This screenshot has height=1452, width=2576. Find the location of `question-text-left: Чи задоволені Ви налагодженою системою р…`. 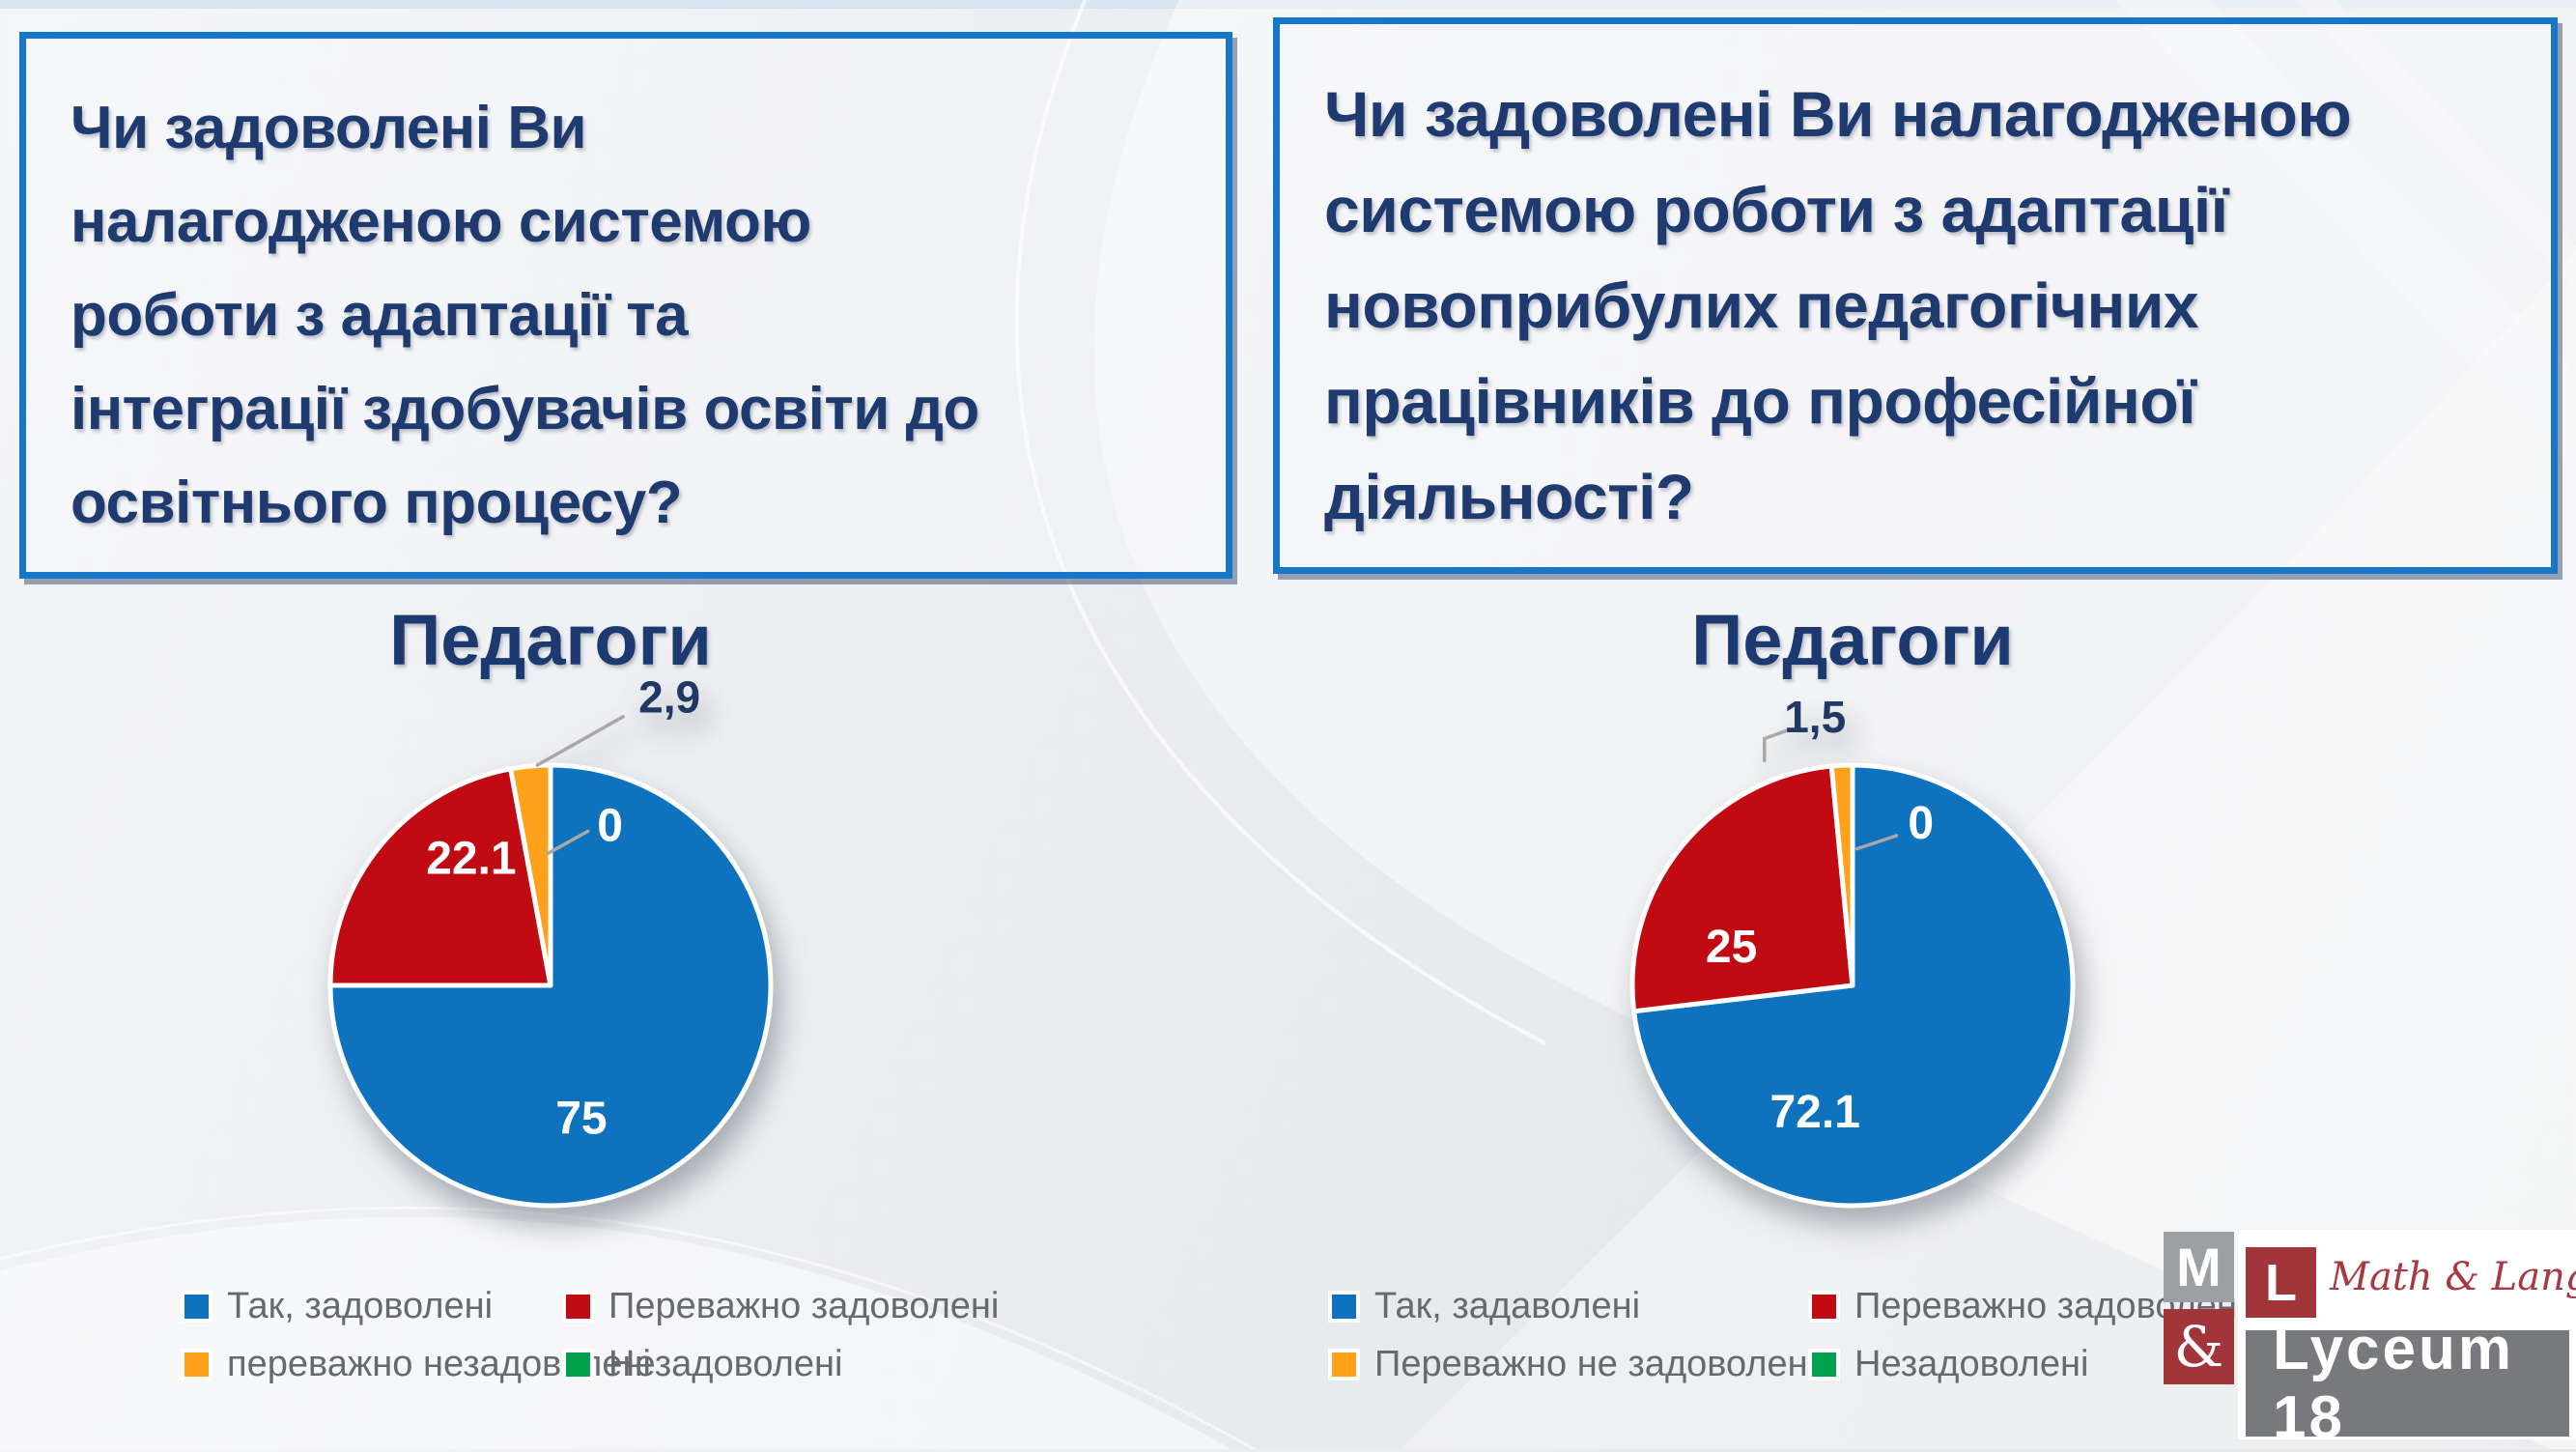

question-text-left: Чи задоволені Ви налагодженою системою р… is located at coordinates (525, 315).